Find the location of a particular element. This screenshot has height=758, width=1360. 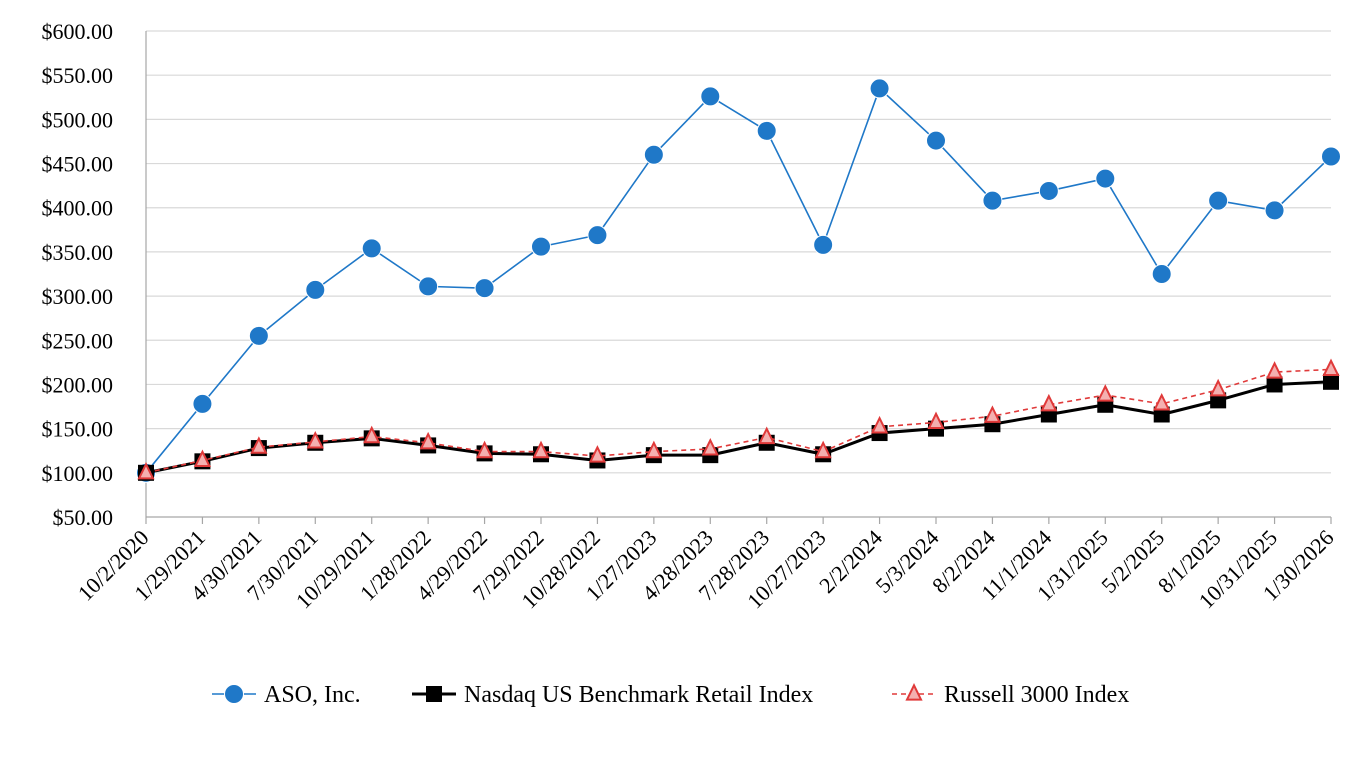

y-tick-label: $400.00 is located at coordinates (78, 208).